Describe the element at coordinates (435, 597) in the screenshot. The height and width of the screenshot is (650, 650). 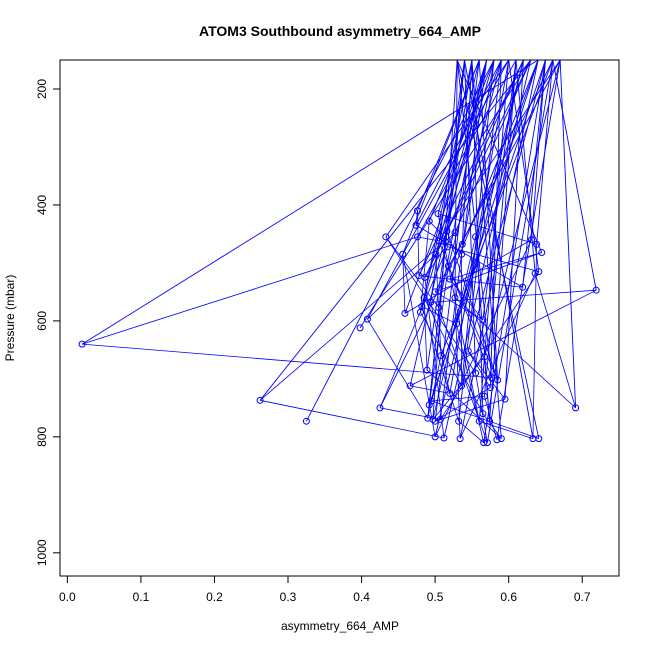
I see `x-tick-label: 0.5` at that location.